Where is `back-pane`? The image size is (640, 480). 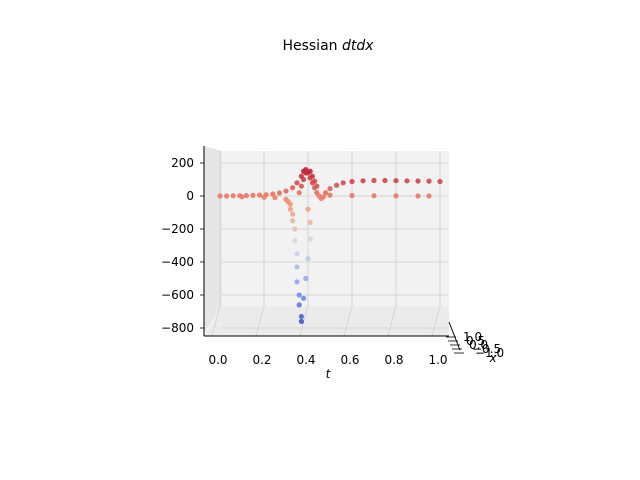
back-pane is located at coordinates (335, 228).